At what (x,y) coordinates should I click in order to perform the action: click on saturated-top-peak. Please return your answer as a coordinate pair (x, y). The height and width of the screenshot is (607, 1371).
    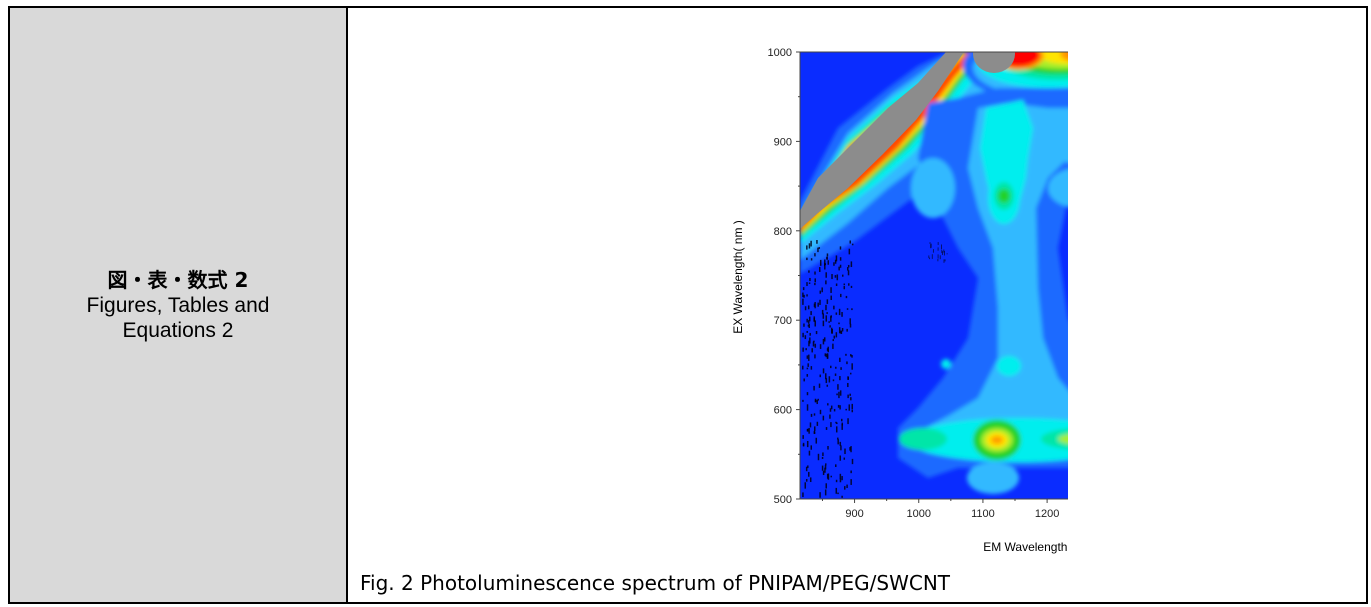
    Looking at the image, I should click on (994, 62).